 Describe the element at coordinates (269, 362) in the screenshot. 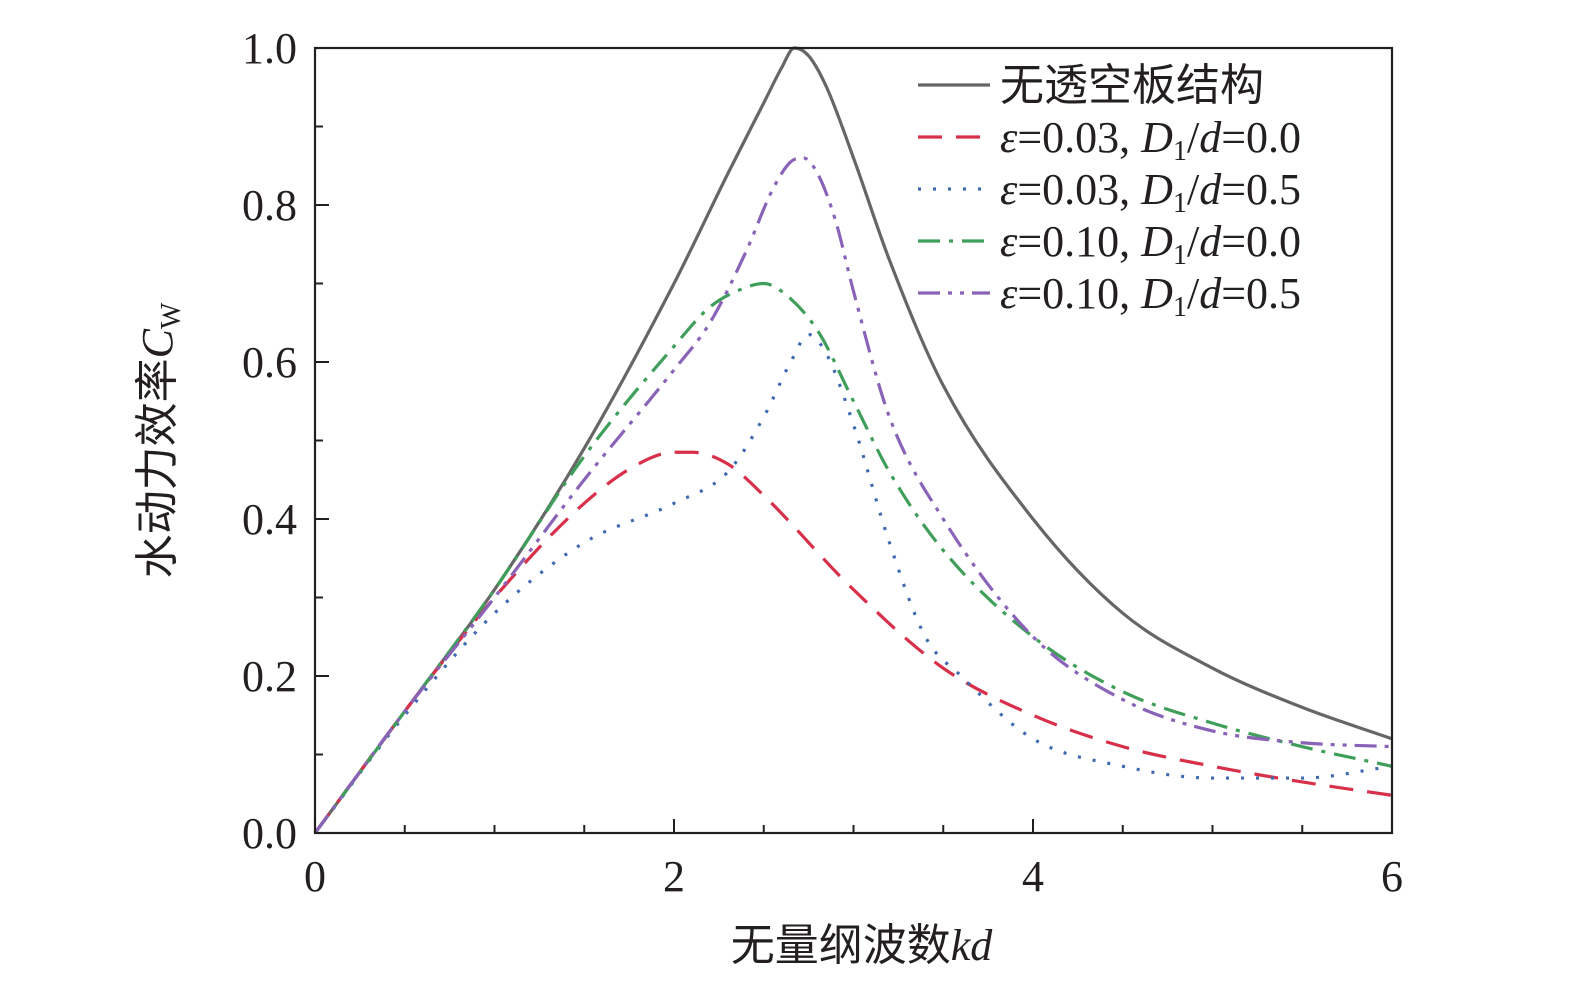

I see `y-tick-label: 0.6` at that location.